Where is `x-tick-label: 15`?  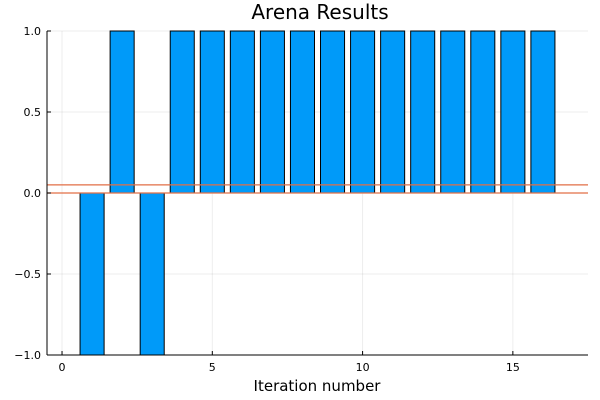
x-tick-label: 15 is located at coordinates (513, 367).